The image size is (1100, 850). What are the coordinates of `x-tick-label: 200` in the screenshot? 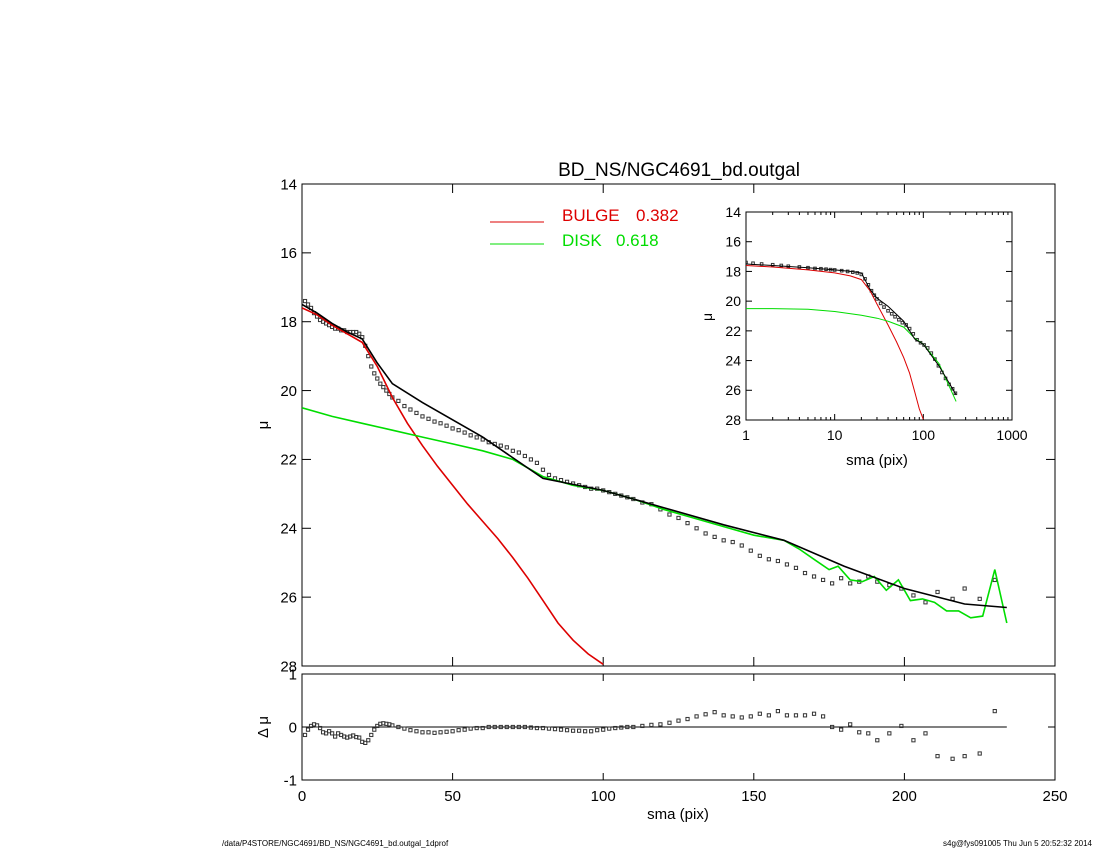 It's located at (904, 796).